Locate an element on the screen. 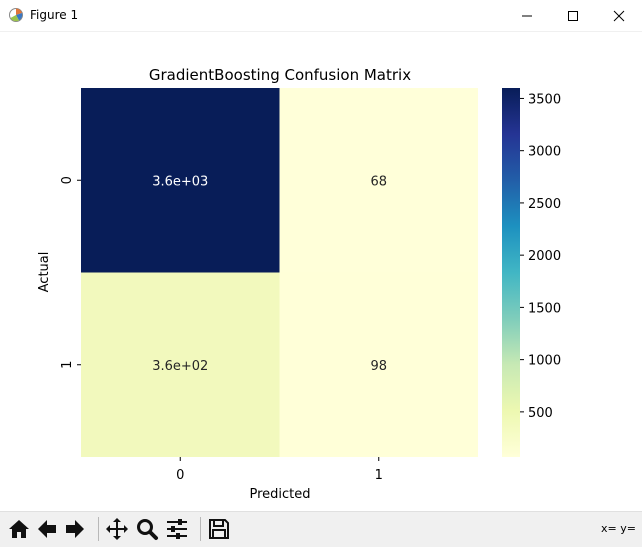 The height and width of the screenshot is (547, 642). maximize-button is located at coordinates (573, 15).